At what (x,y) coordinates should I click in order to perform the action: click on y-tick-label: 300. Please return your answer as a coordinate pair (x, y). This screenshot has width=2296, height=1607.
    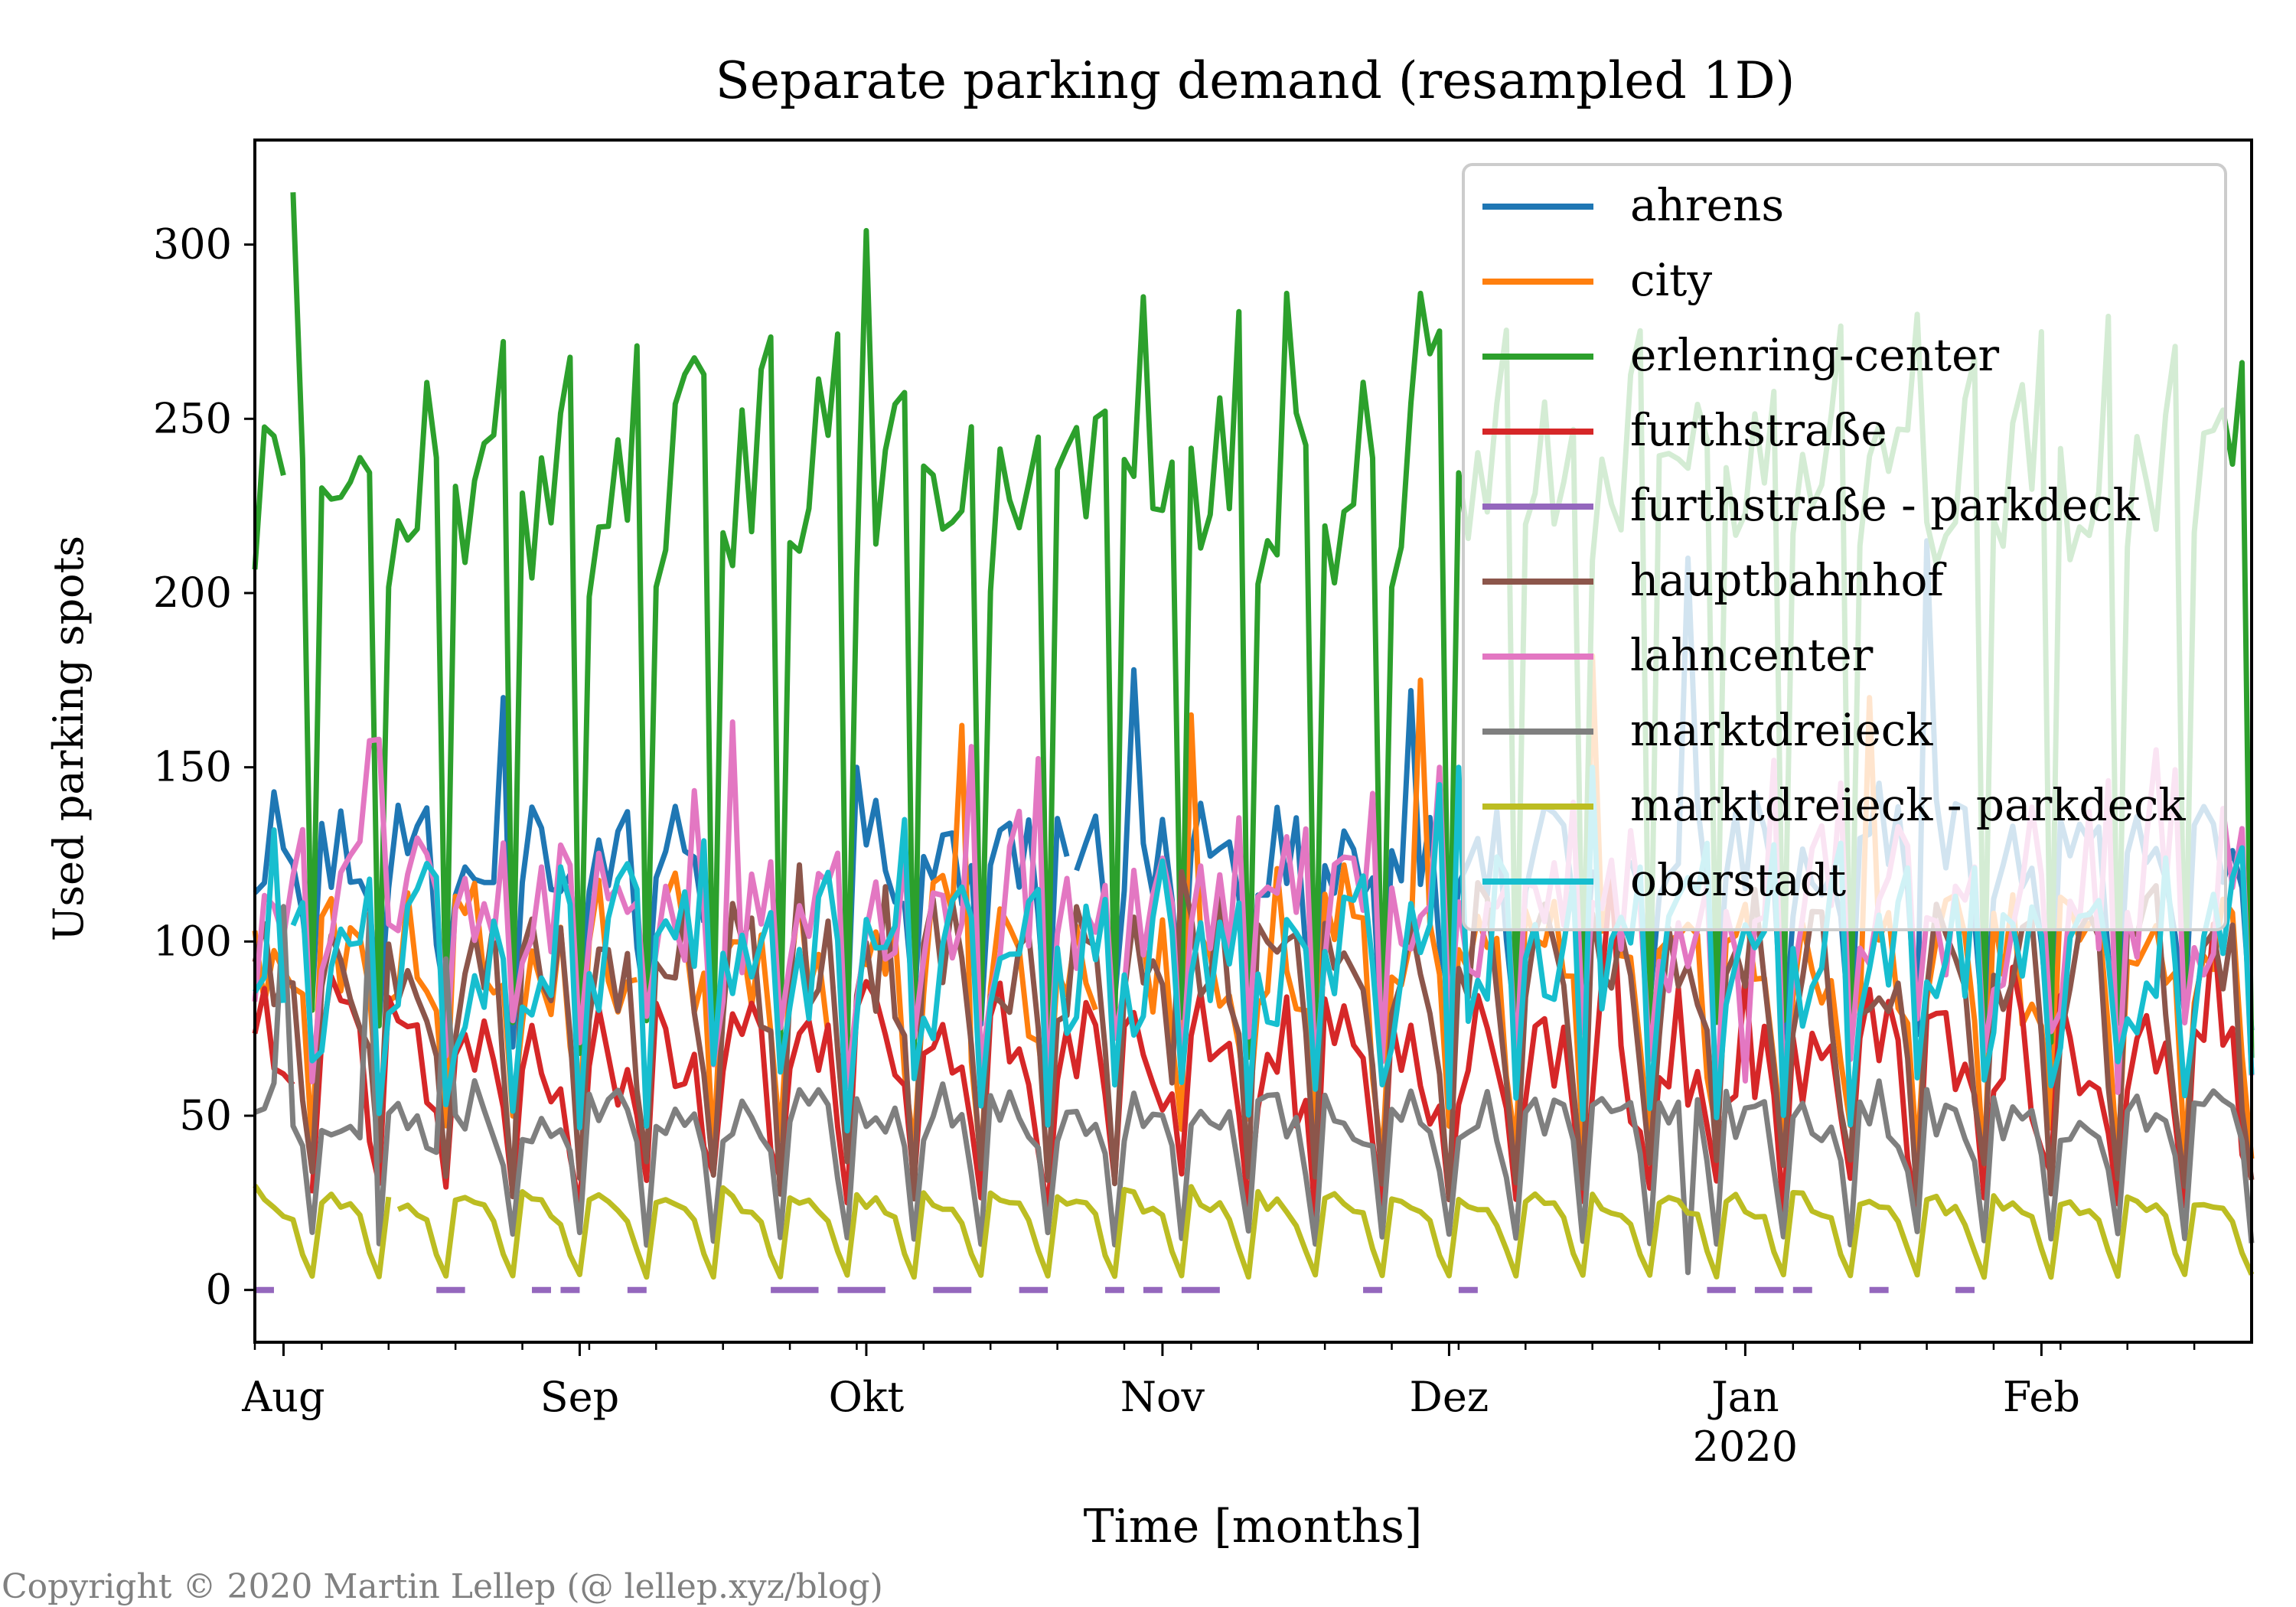
    Looking at the image, I should click on (192, 245).